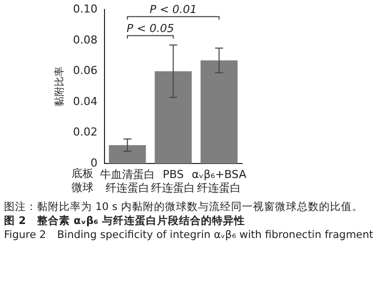  Describe the element at coordinates (85, 39) in the screenshot. I see `y-tick-label: 0.08` at that location.